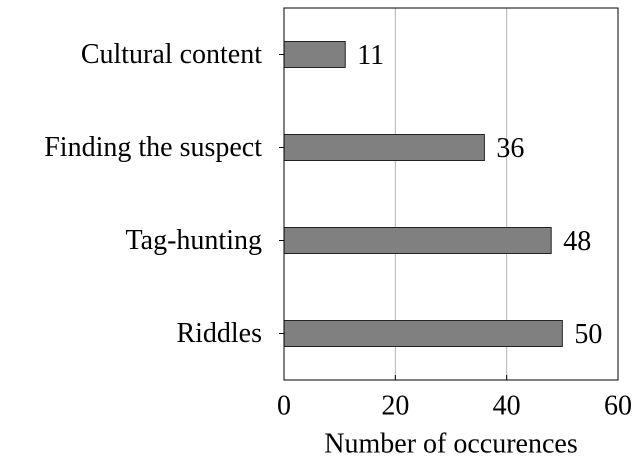 This screenshot has width=637, height=463. I want to click on x-tick-label: 0, so click(284, 405).